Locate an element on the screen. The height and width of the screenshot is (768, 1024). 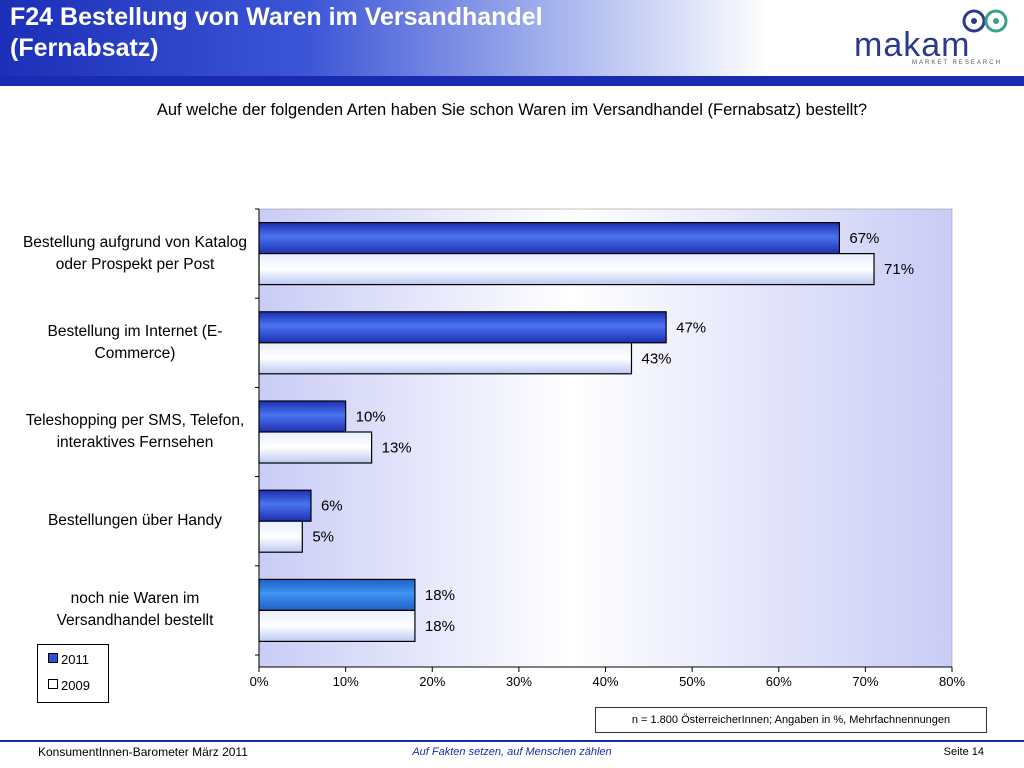
footer-slogan: Auf Fakten setzen, auf Menschen zählen is located at coordinates (512, 752).